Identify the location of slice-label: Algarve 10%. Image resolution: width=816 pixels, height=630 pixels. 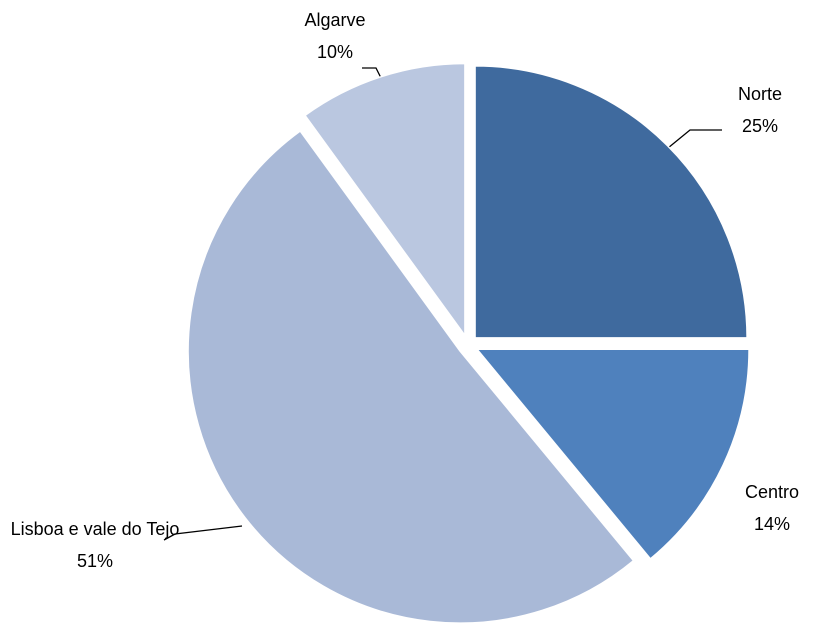
(335, 36).